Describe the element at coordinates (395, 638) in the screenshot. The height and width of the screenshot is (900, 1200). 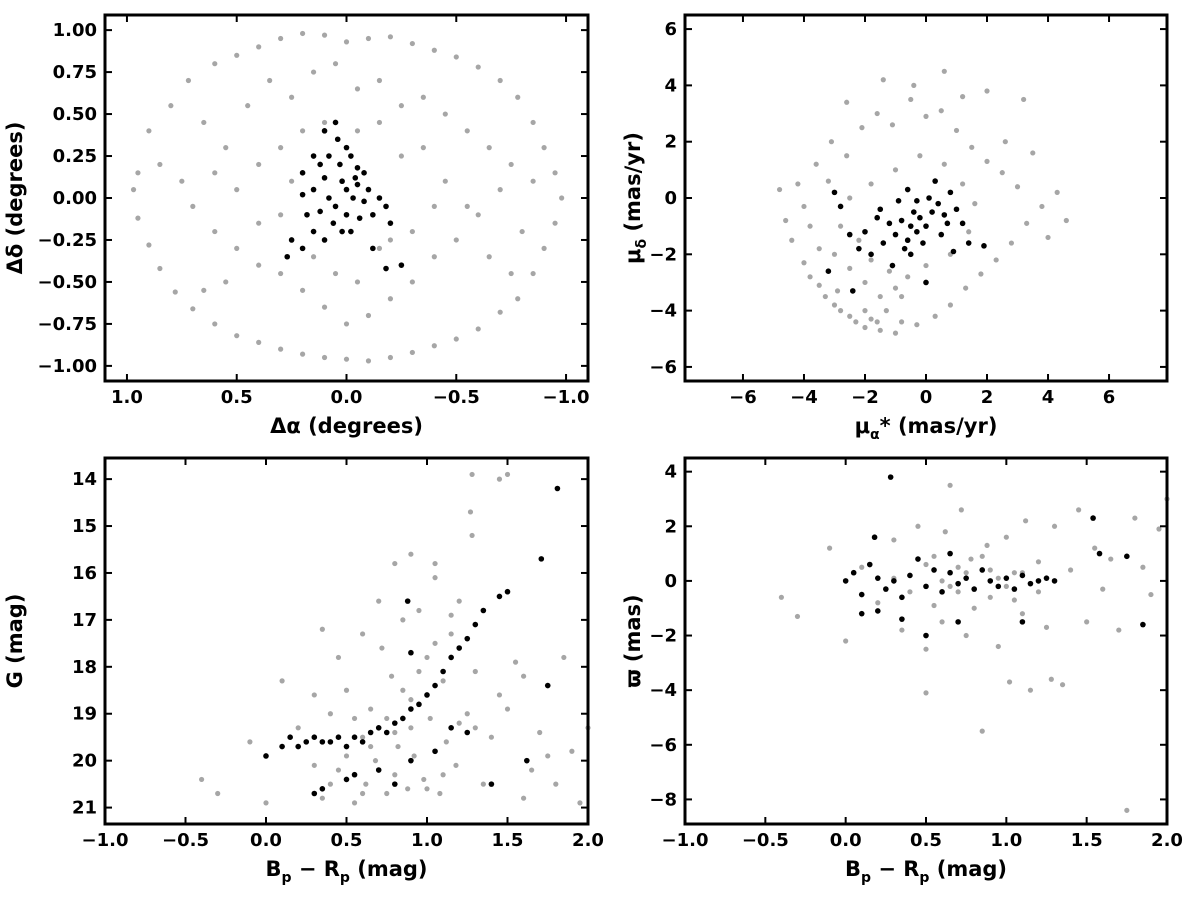
I see `field-stars` at that location.